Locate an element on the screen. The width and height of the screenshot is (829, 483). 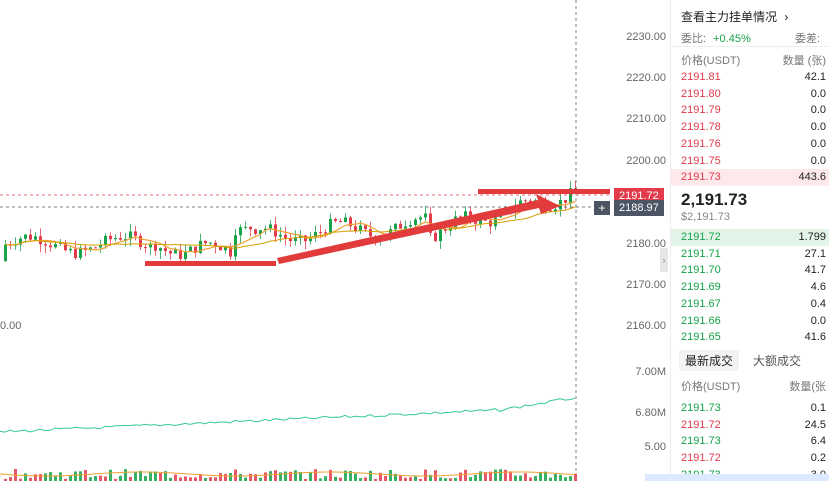
row-price: 2191.79 is located at coordinates (701, 110).